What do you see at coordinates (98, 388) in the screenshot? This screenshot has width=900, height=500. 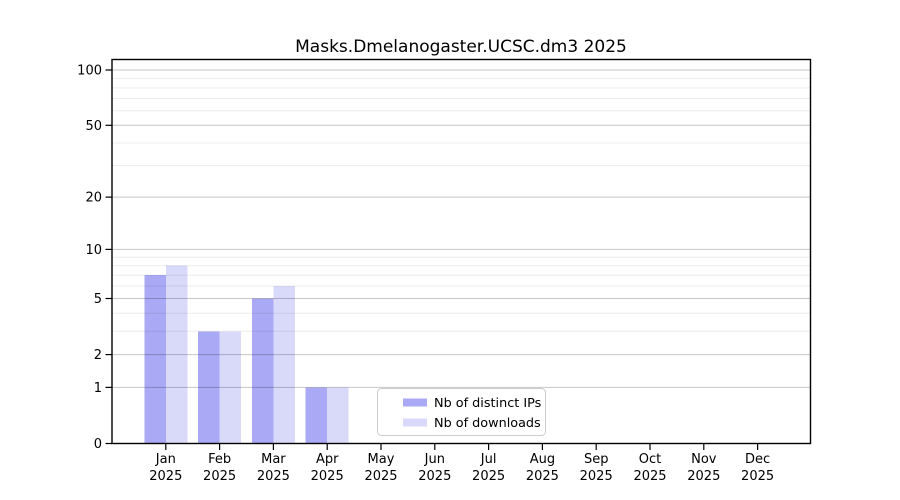 I see `y-tick-label: 1` at bounding box center [98, 388].